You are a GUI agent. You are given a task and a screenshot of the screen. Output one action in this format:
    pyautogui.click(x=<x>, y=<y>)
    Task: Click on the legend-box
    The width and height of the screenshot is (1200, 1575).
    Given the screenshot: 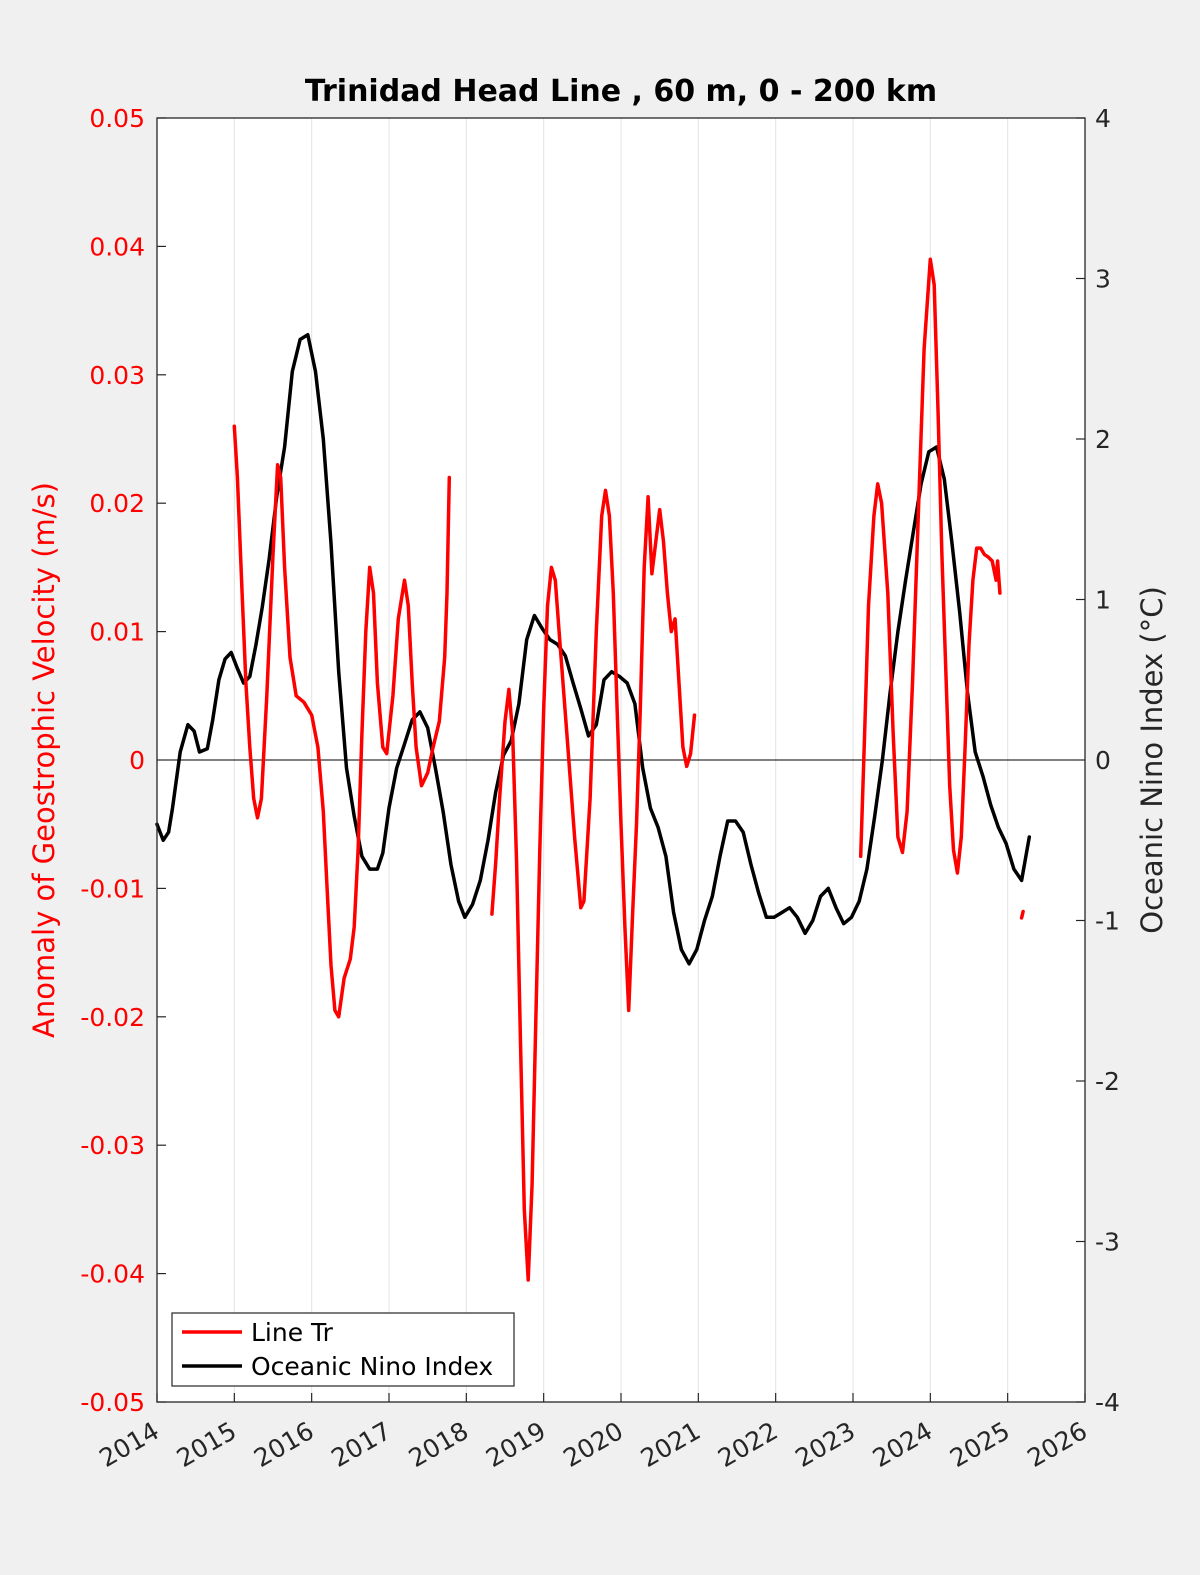 What is the action you would take?
    pyautogui.click(x=343, y=1349)
    